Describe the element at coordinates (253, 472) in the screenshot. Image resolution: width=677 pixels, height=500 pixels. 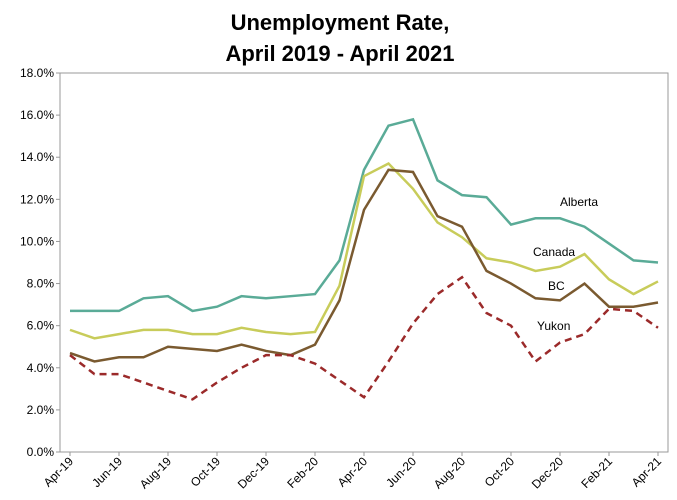
I see `x-tick-label: Dec-19` at that location.